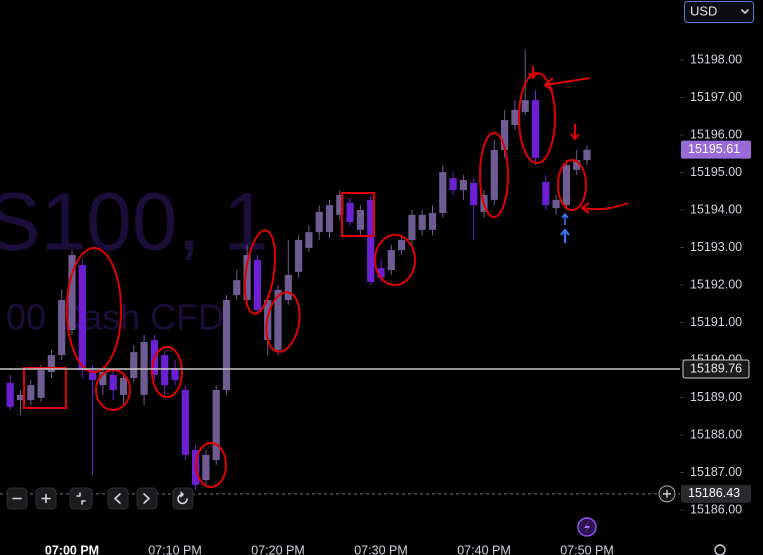  What do you see at coordinates (667, 493) in the screenshot?
I see `plus-icon` at bounding box center [667, 493].